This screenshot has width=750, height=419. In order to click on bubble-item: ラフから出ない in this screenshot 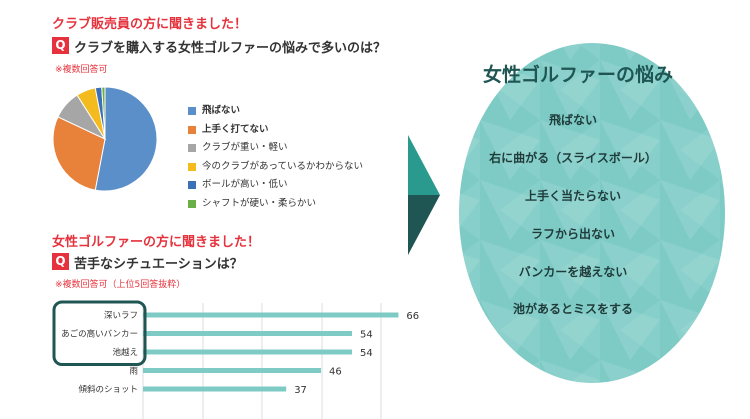, I will do `click(572, 234)`.